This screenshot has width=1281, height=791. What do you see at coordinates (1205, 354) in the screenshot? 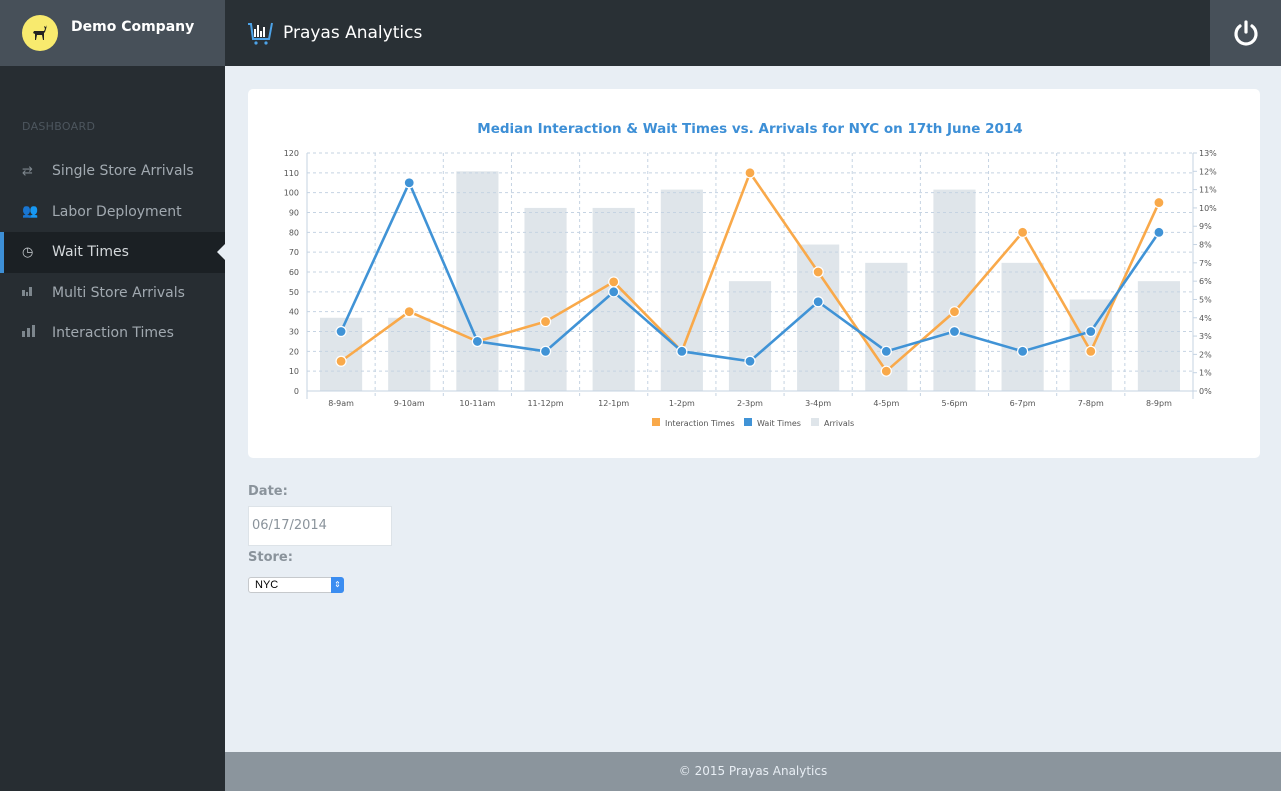
I see `y-right-tick-label: 2%` at bounding box center [1205, 354].